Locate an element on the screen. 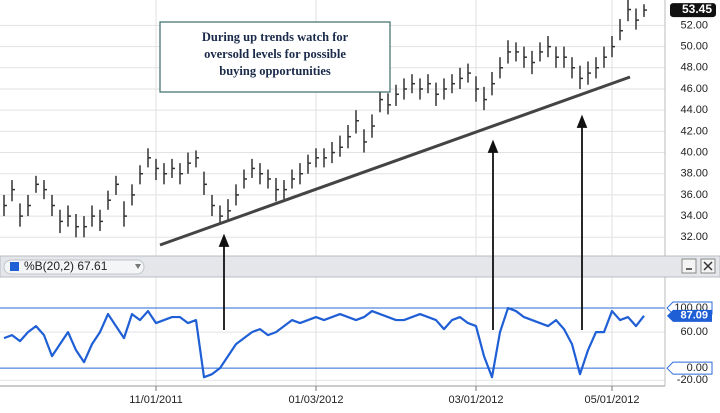  legend-label: %B(20,2) 67.61 is located at coordinates (66, 266).